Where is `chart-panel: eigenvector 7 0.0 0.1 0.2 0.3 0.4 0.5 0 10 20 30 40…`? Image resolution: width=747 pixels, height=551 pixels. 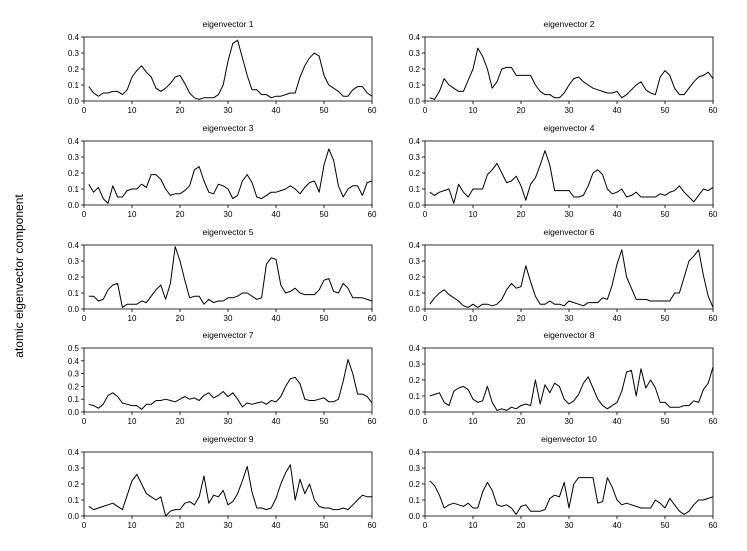 chart-panel: eigenvector 7 0.0 0.1 0.2 0.3 0.4 0.5 0 10 20 30 40… is located at coordinates (222, 378).